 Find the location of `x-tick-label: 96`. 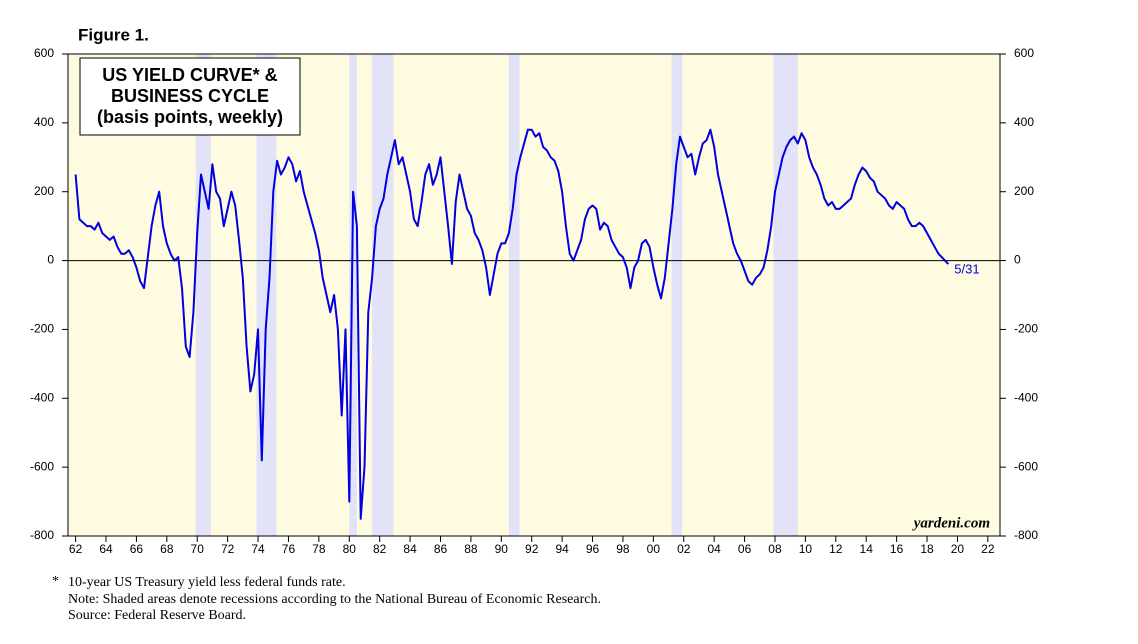

x-tick-label: 96 is located at coordinates (593, 549).